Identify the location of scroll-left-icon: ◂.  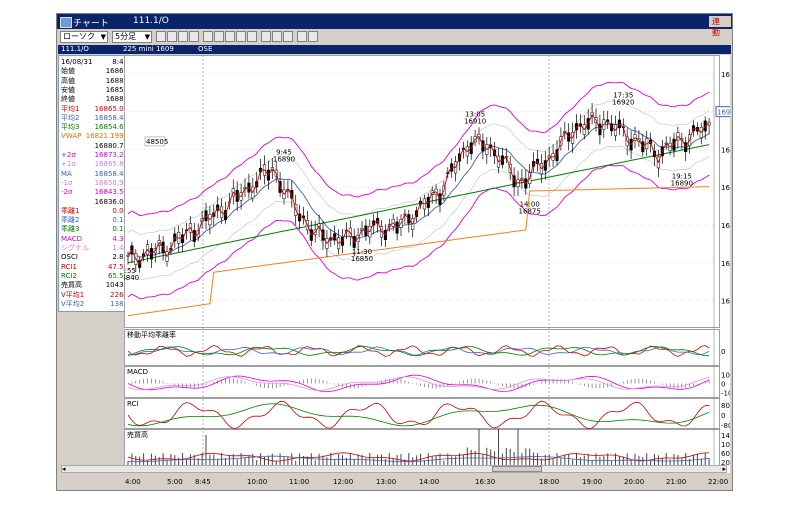
(64, 469).